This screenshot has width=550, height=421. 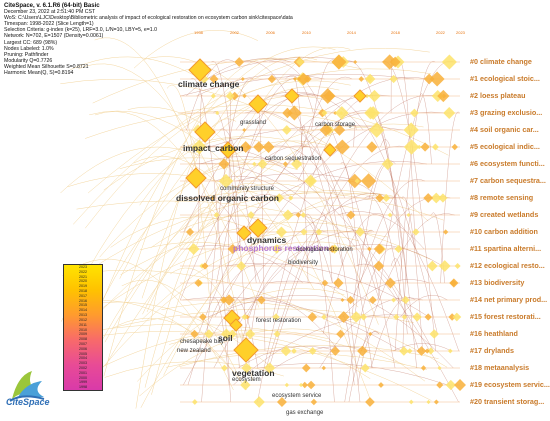 What do you see at coordinates (492, 350) in the screenshot?
I see `cluster-label: #17 drylands` at bounding box center [492, 350].